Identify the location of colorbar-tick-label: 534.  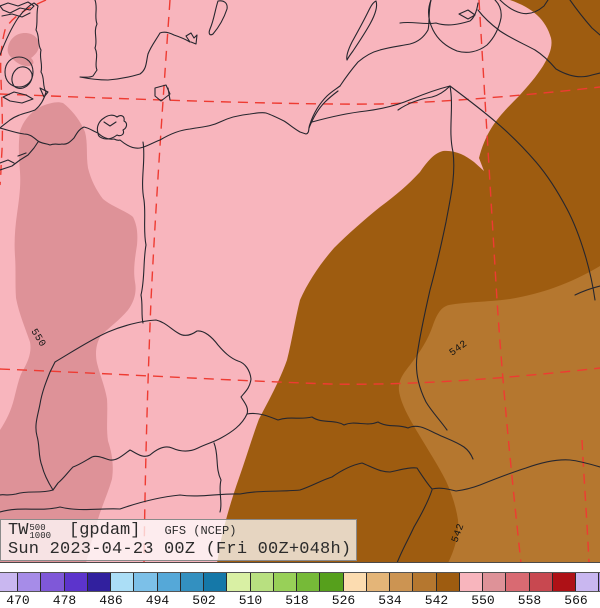
(390, 600).